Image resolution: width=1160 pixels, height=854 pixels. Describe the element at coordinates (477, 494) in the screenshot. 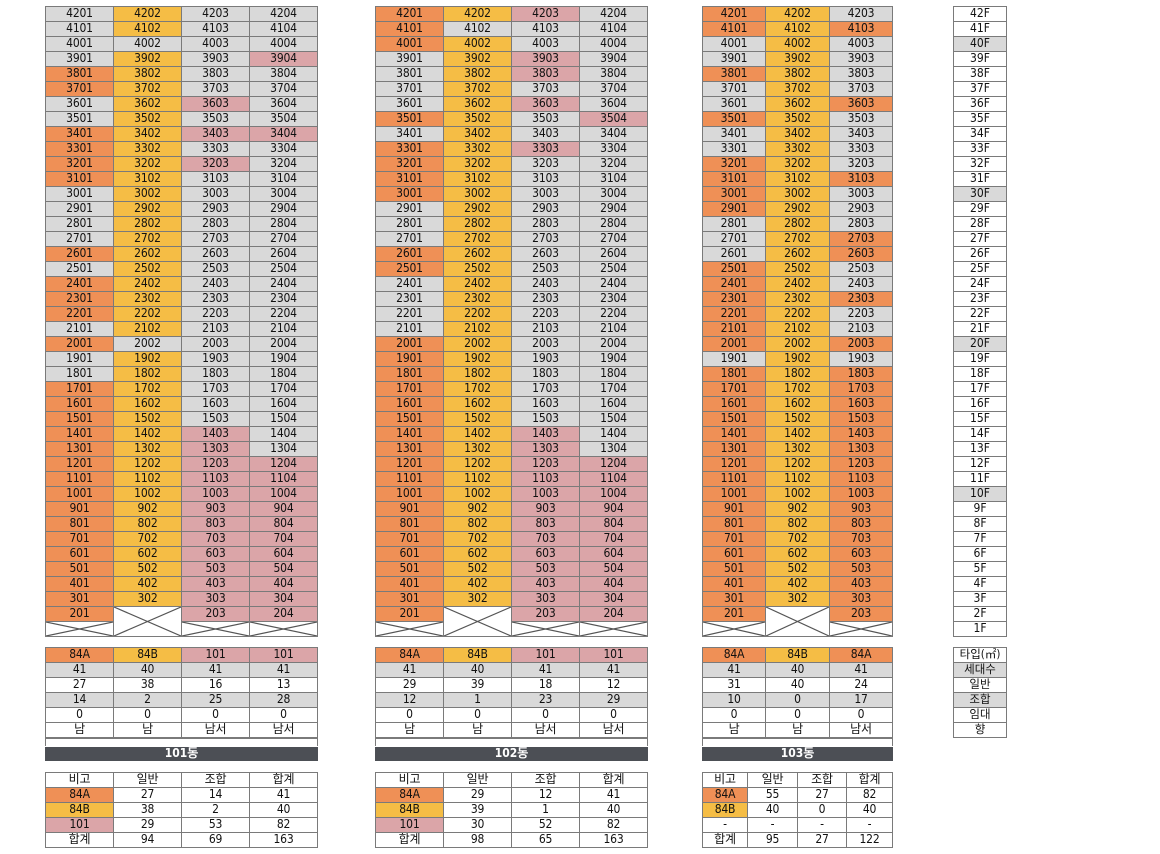

I see `unit-cell: 1002` at that location.